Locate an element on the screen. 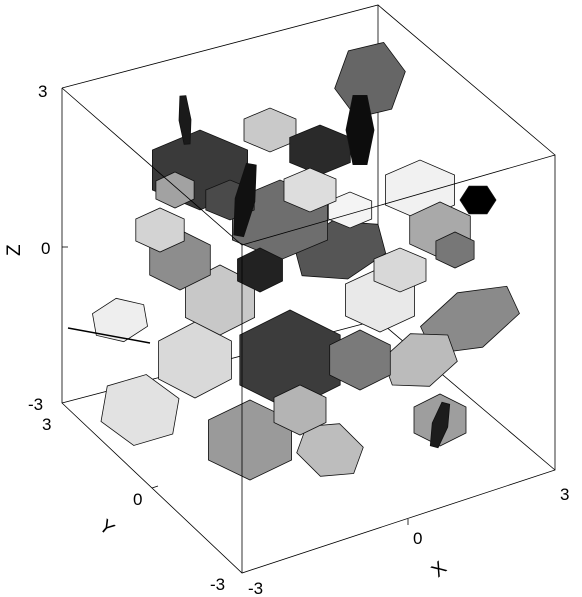 The width and height of the screenshot is (582, 597). x-tick-max: 3 is located at coordinates (564, 494).